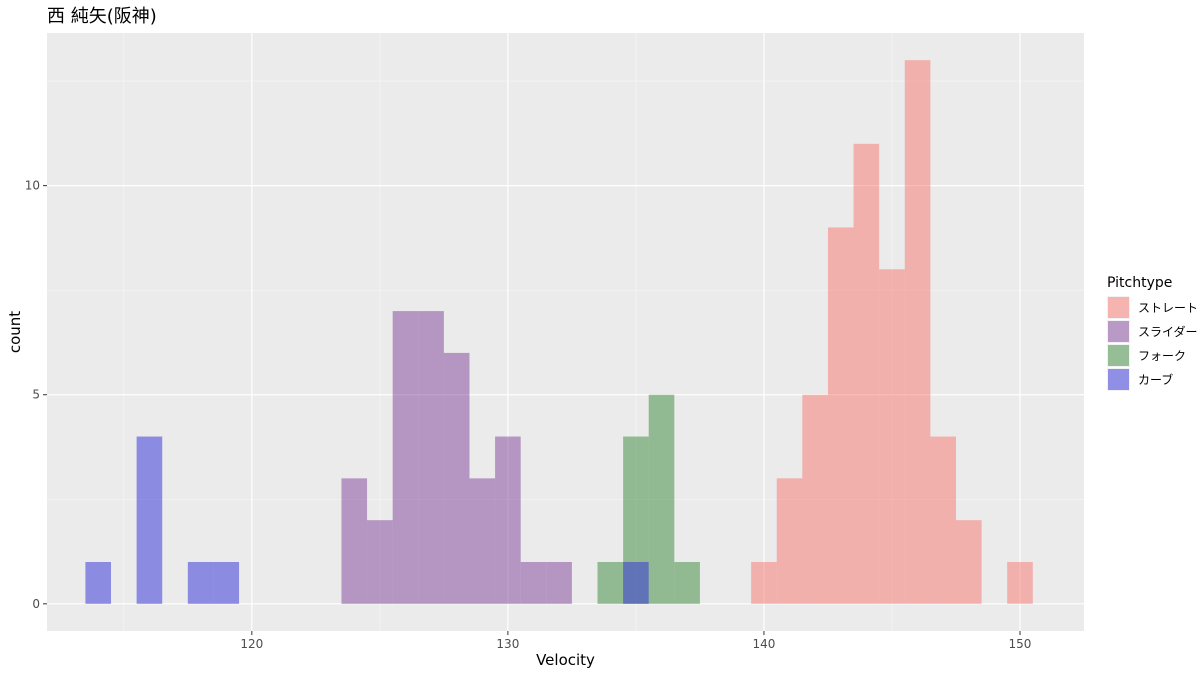  Describe the element at coordinates (507, 644) in the screenshot. I see `x-tick-label: 130` at that location.